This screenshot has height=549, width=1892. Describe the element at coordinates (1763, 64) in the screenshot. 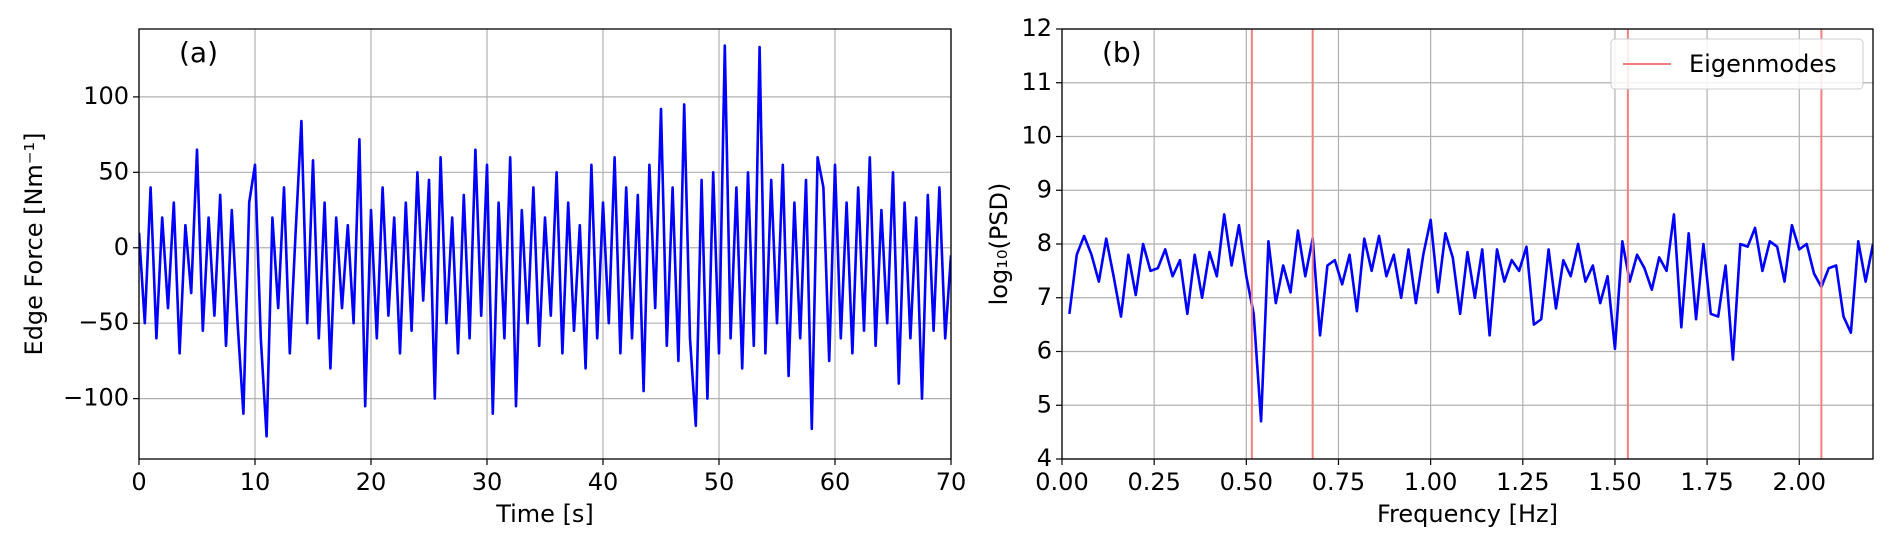

I see `legend-label: Eigenmodes` at that location.